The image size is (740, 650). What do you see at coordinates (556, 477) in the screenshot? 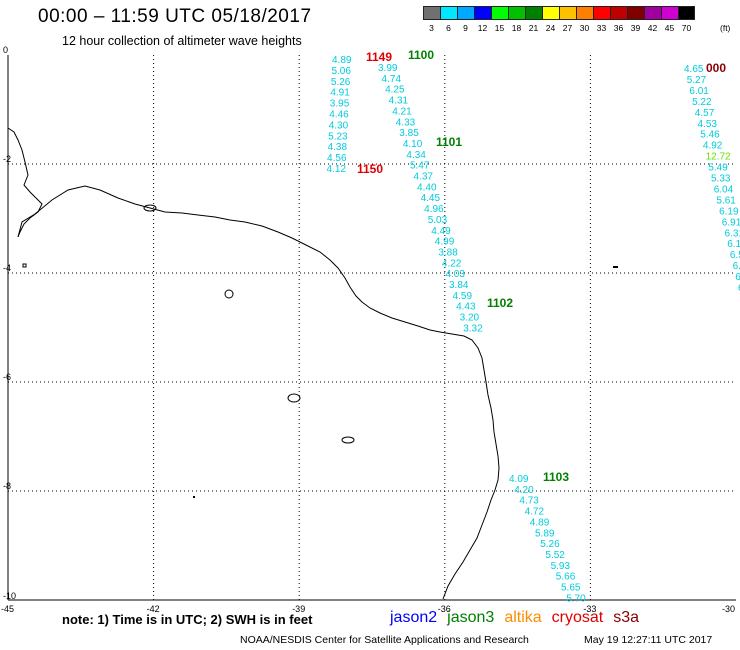
I see `pass-time-label: 1103` at bounding box center [556, 477].